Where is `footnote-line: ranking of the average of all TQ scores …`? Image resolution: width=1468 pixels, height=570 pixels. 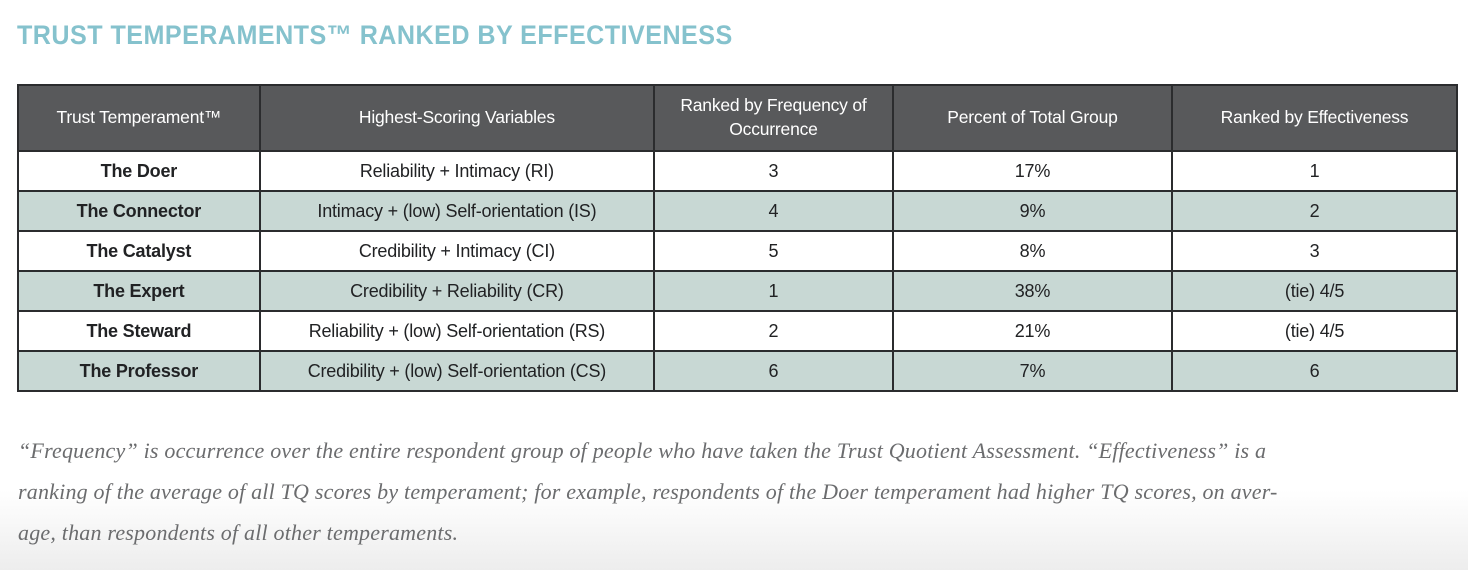 footnote-line: ranking of the average of all TQ scores … is located at coordinates (648, 491).